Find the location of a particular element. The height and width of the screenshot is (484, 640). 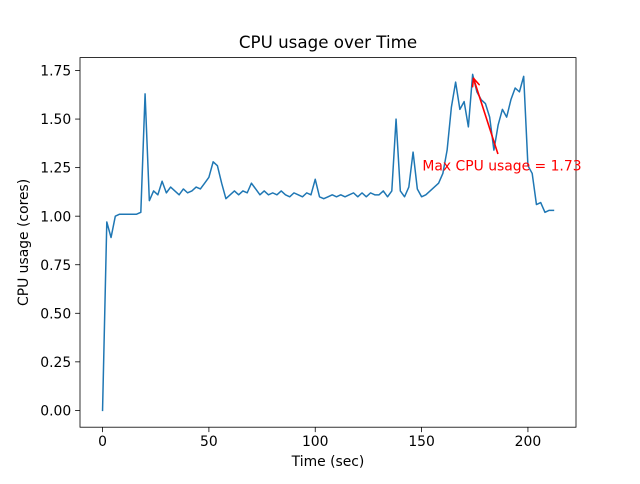

x-axis: 0 50 100 150 200 is located at coordinates (319, 438).